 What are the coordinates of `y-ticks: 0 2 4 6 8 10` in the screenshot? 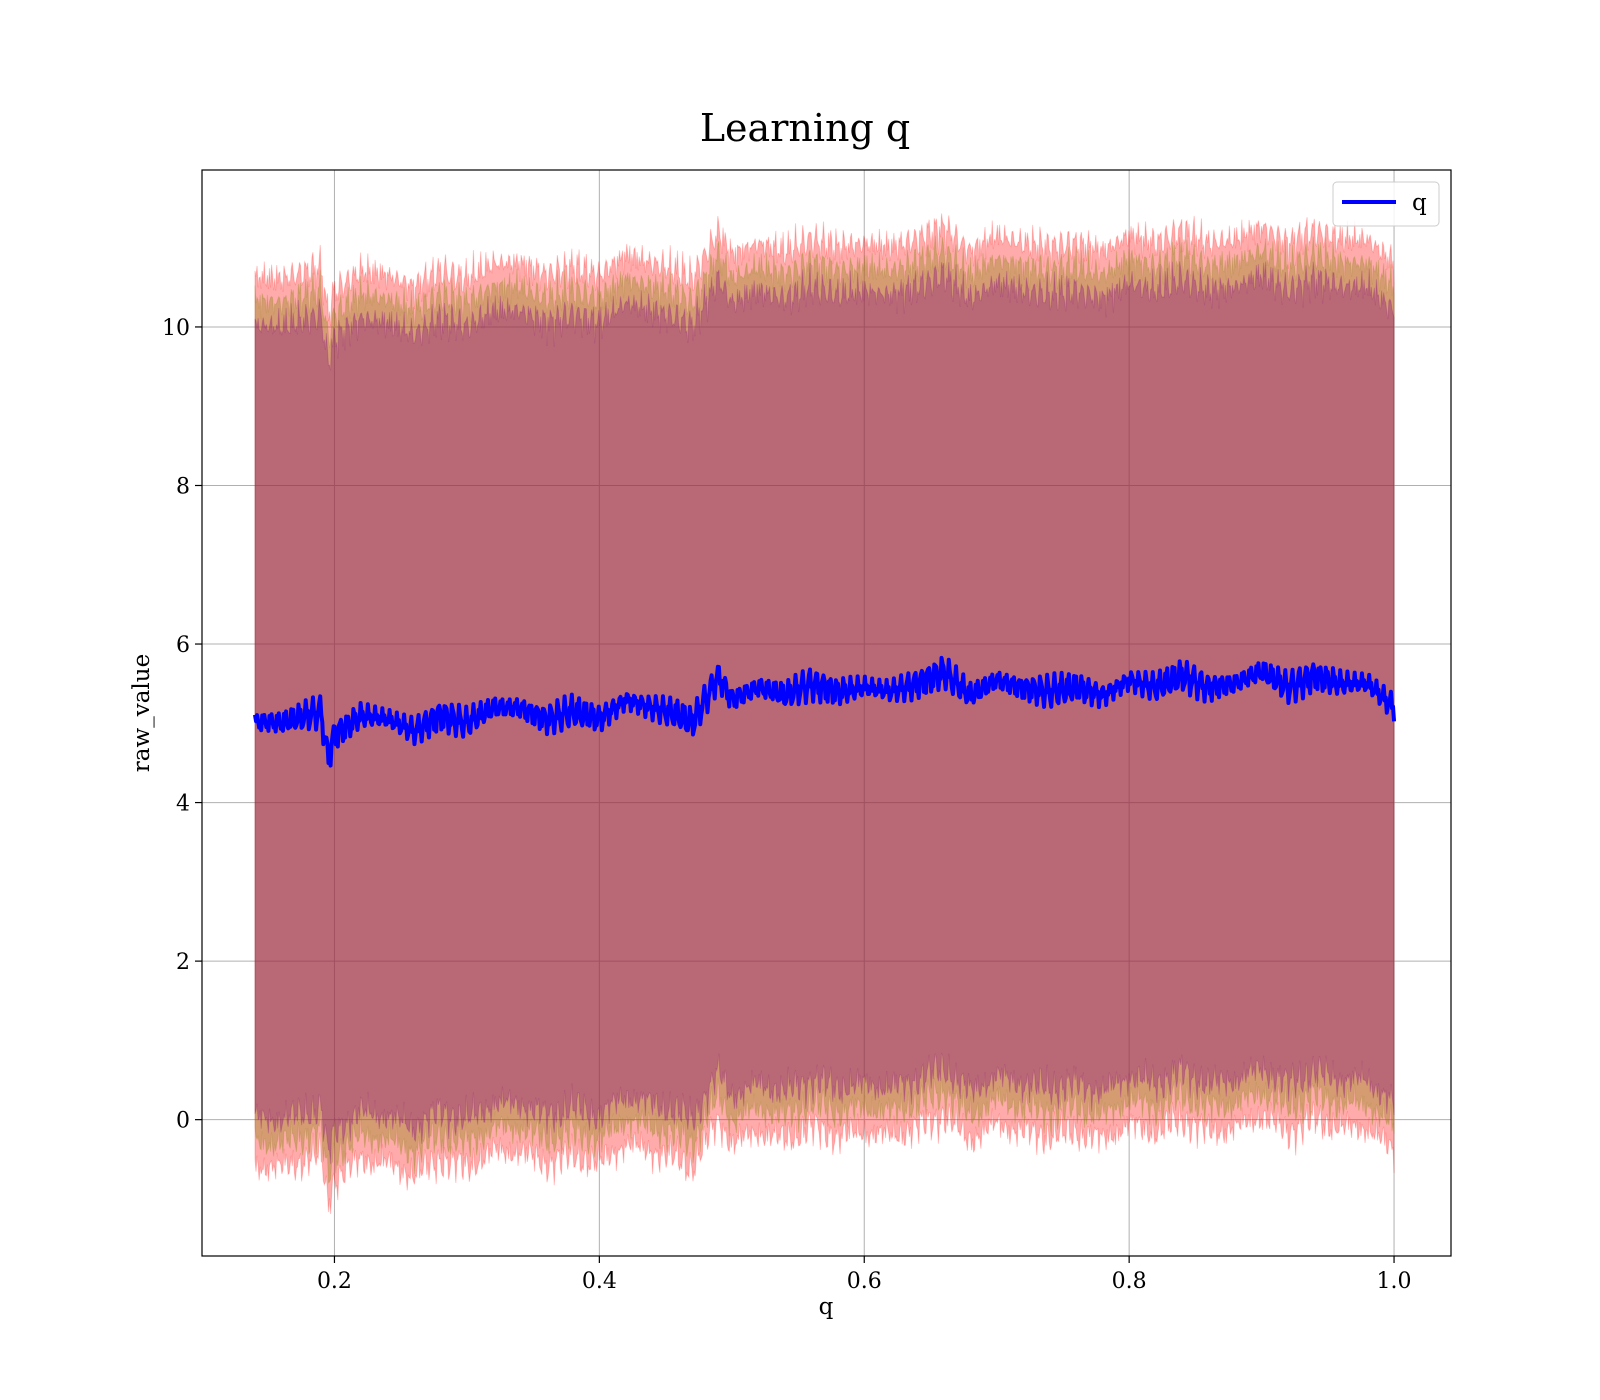 It's located at (182, 725).